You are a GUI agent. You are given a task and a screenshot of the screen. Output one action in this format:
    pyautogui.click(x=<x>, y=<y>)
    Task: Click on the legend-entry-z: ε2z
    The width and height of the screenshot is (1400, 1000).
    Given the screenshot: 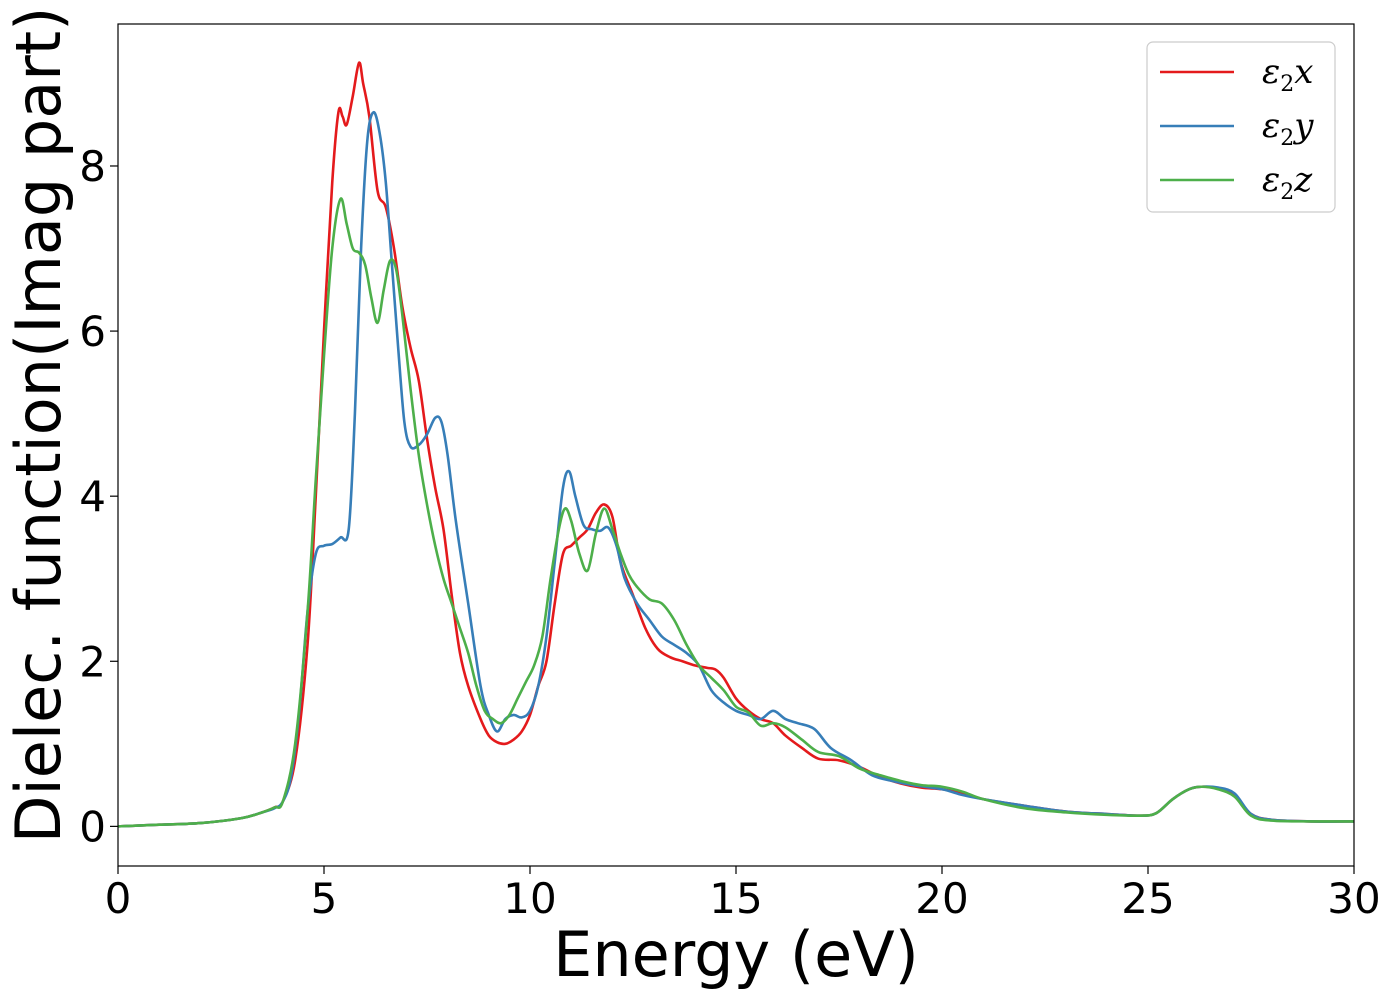 What is the action you would take?
    pyautogui.click(x=1287, y=182)
    